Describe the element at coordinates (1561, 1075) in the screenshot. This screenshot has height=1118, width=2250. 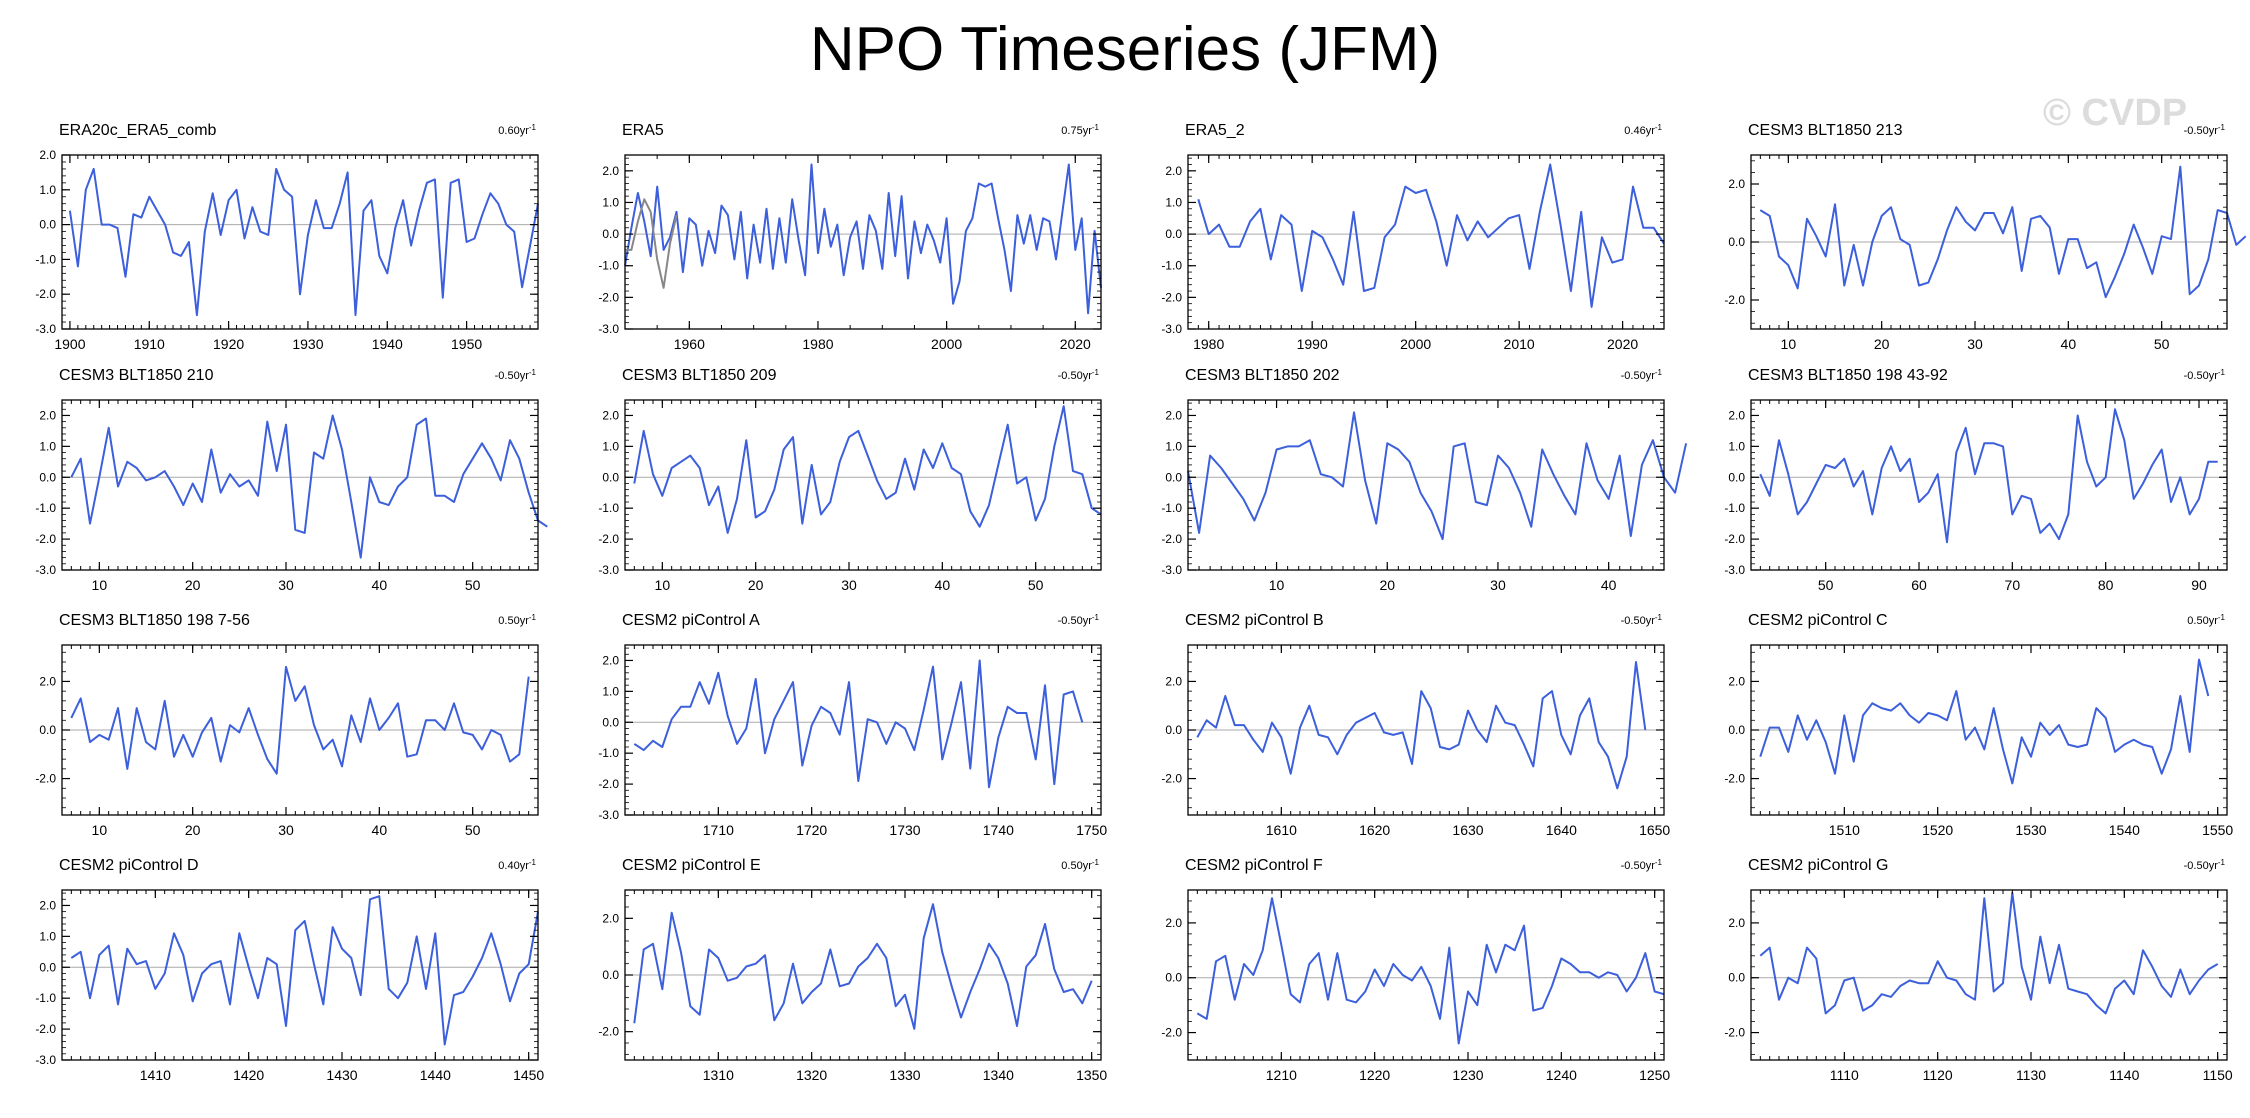
I see `x-tick-label: 1240` at that location.